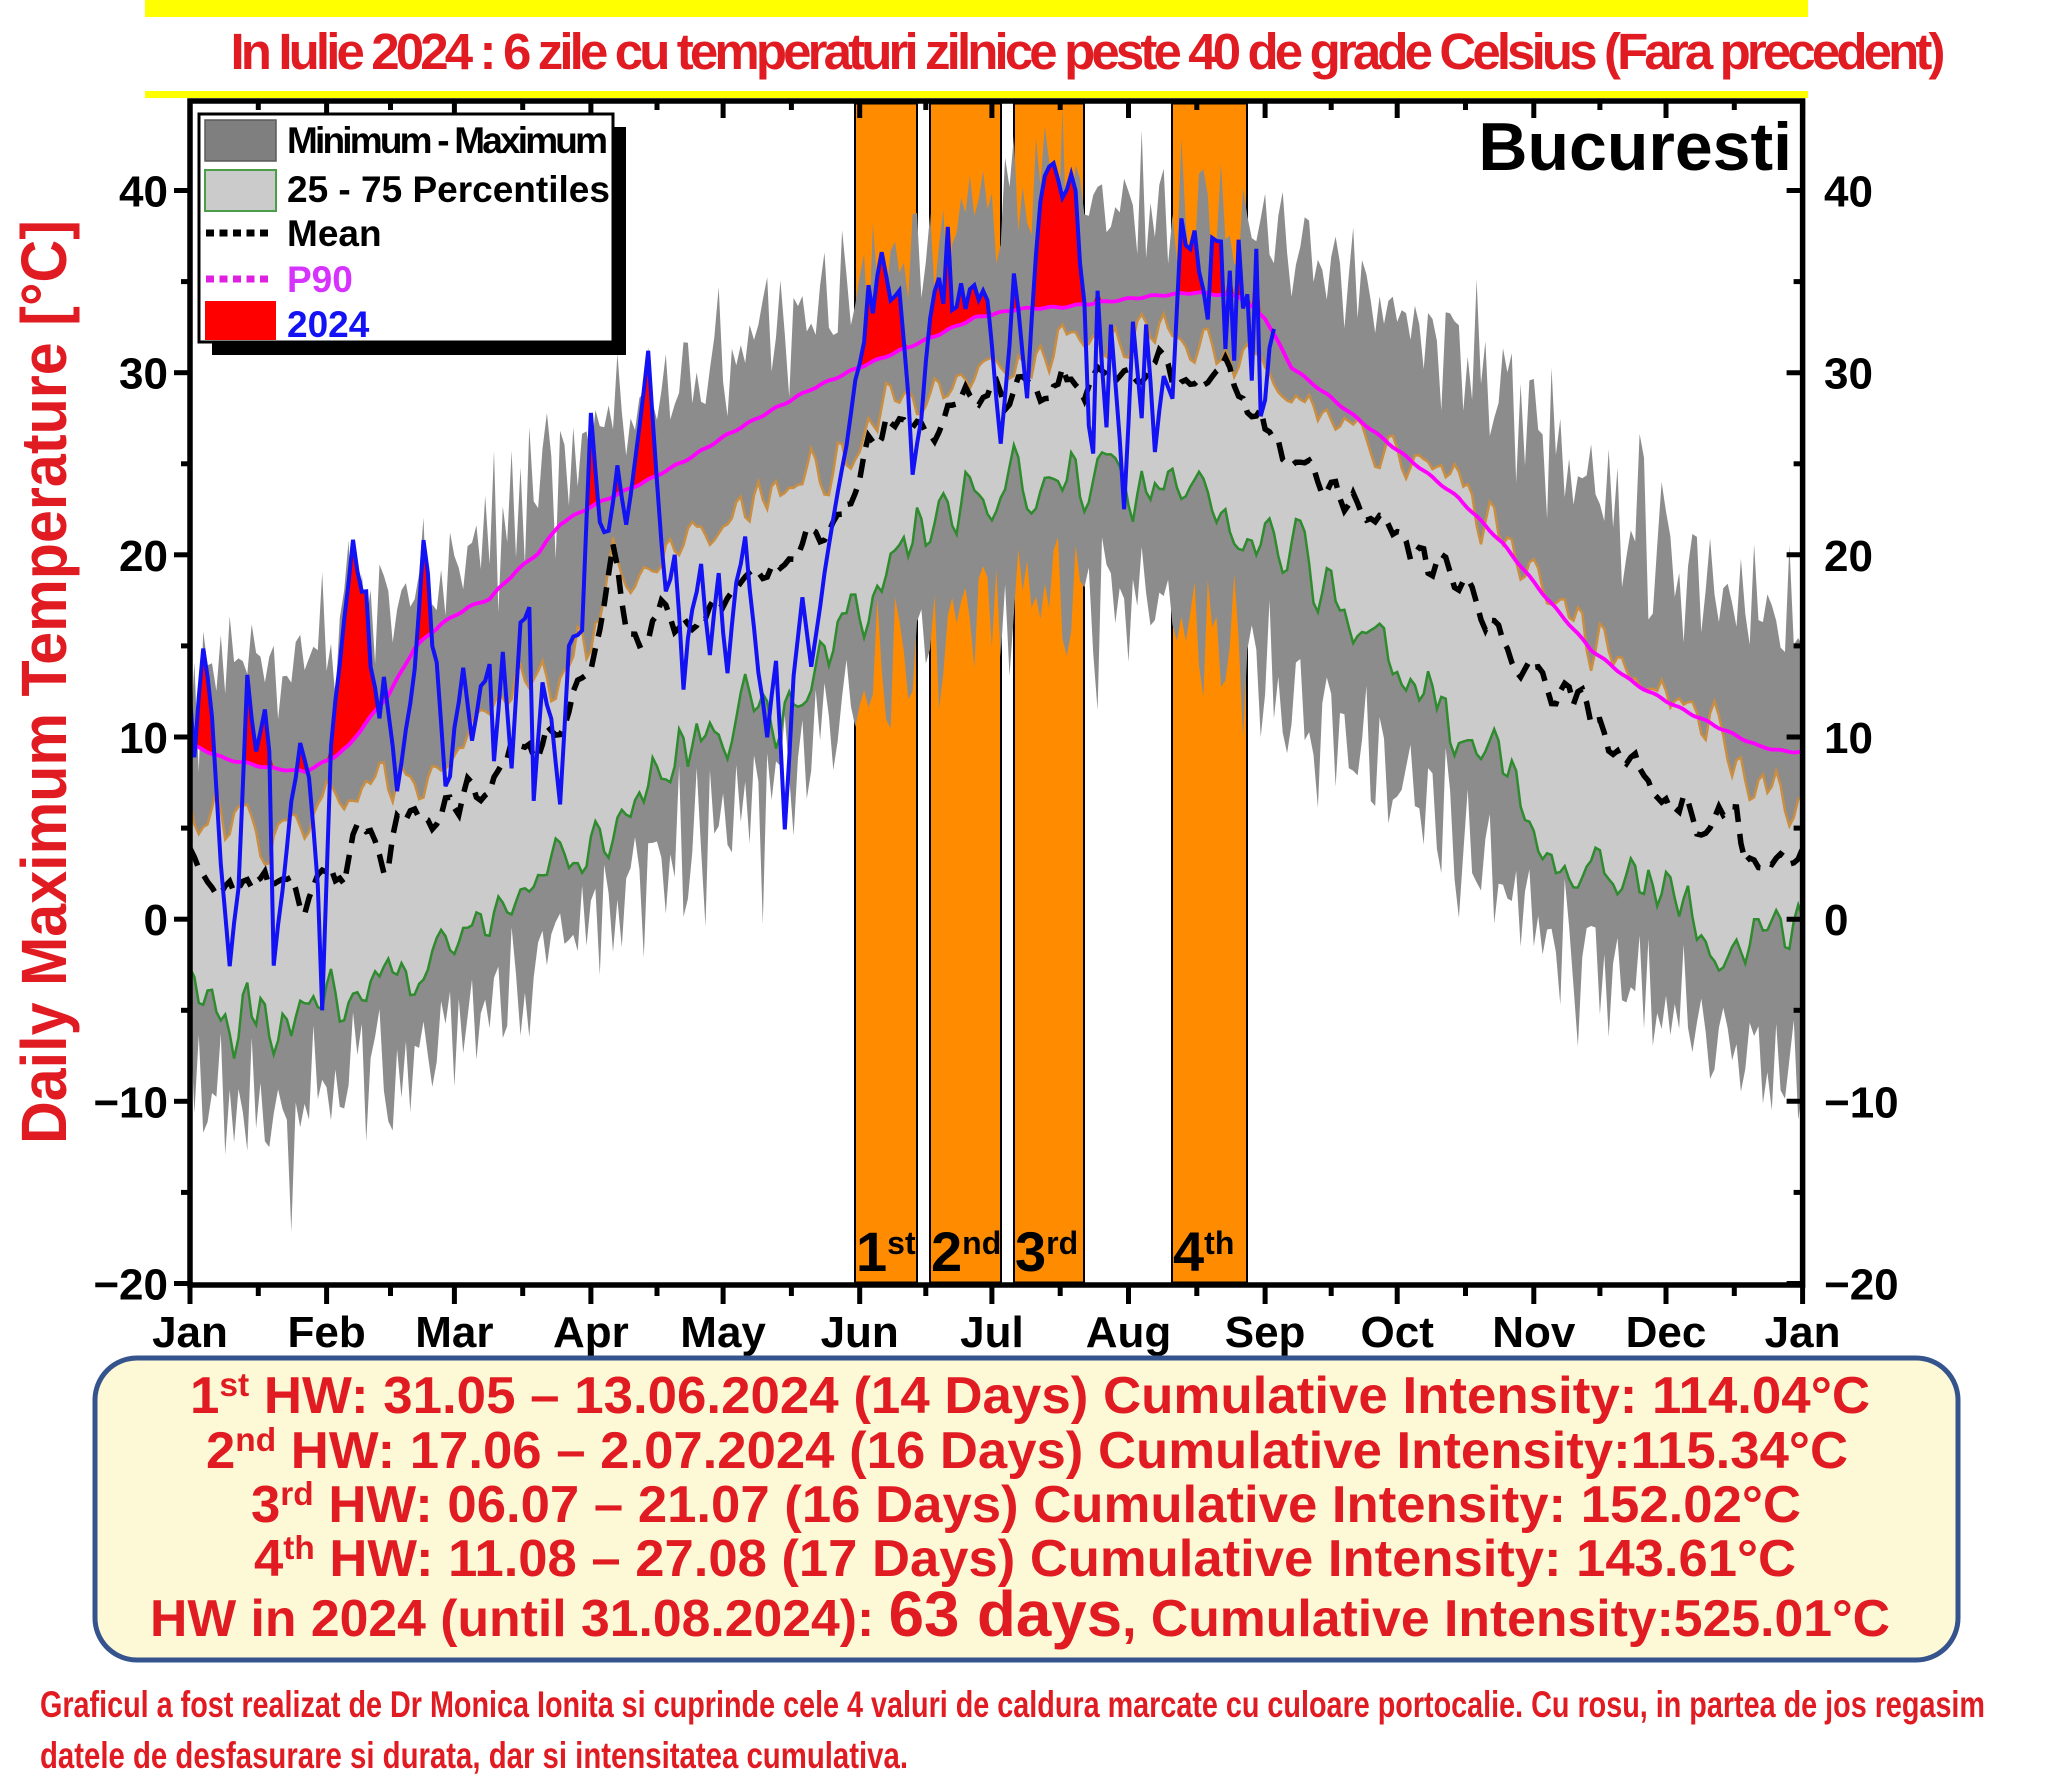 Image resolution: width=2048 pixels, height=1784 pixels. What do you see at coordinates (328, 324) in the screenshot?
I see `svg-text: 2024` at bounding box center [328, 324].